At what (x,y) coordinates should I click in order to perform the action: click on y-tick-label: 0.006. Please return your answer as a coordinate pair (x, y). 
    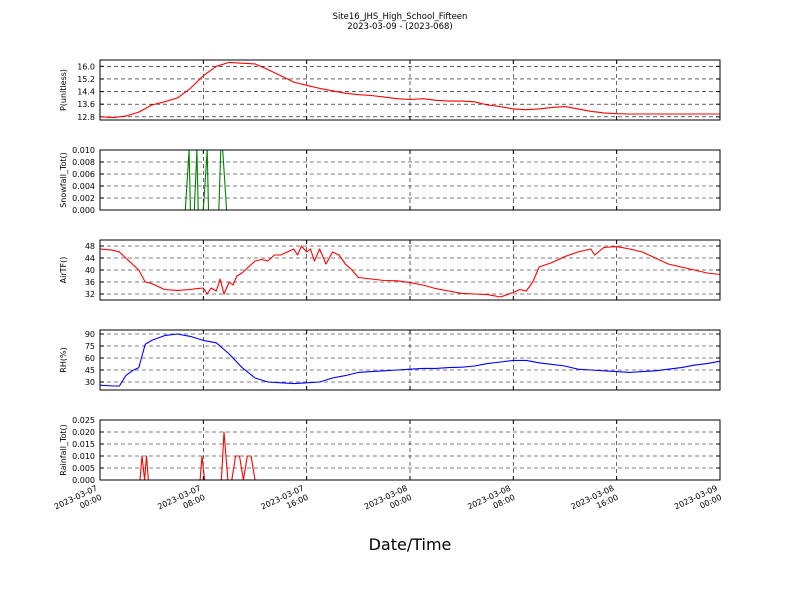
    Looking at the image, I should click on (83, 174).